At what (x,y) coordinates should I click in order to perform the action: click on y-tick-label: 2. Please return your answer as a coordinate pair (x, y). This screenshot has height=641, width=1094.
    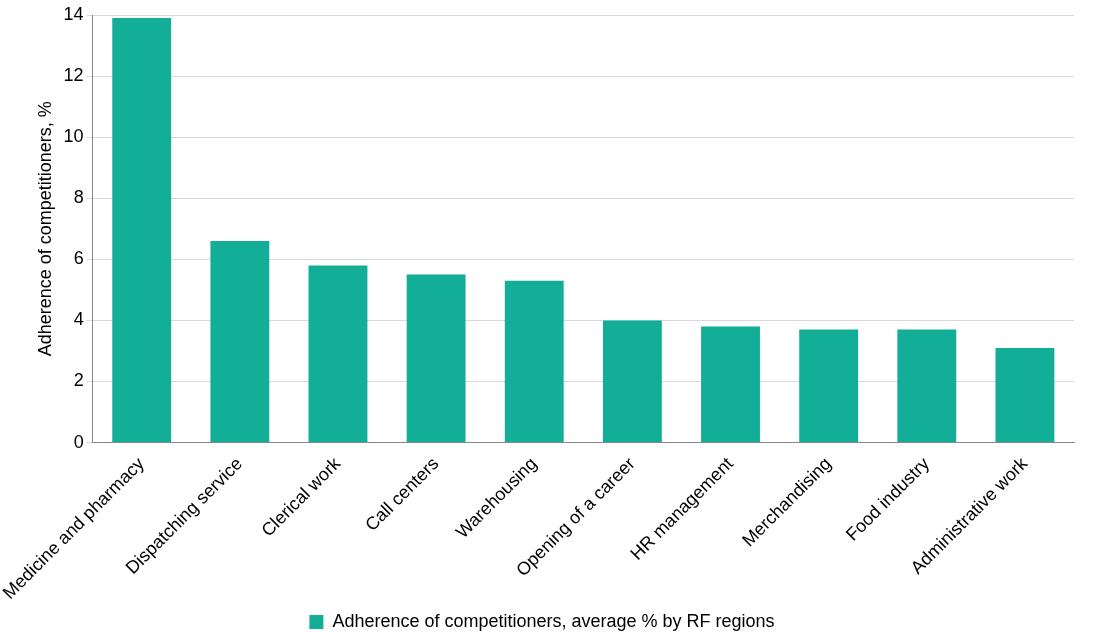
    Looking at the image, I should click on (78, 380).